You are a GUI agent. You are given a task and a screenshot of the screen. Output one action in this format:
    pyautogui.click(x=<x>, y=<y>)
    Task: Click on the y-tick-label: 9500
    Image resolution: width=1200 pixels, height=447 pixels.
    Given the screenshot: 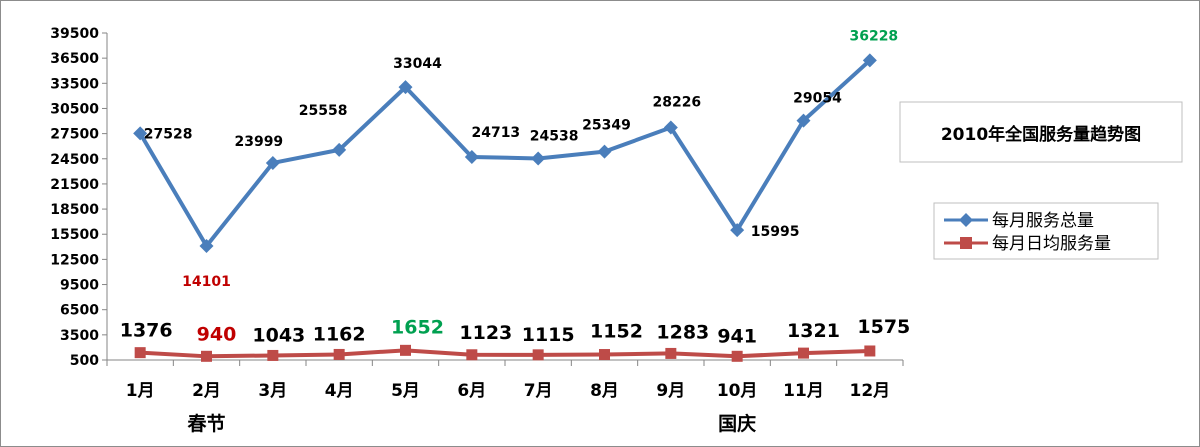 What is the action you would take?
    pyautogui.click(x=79, y=286)
    